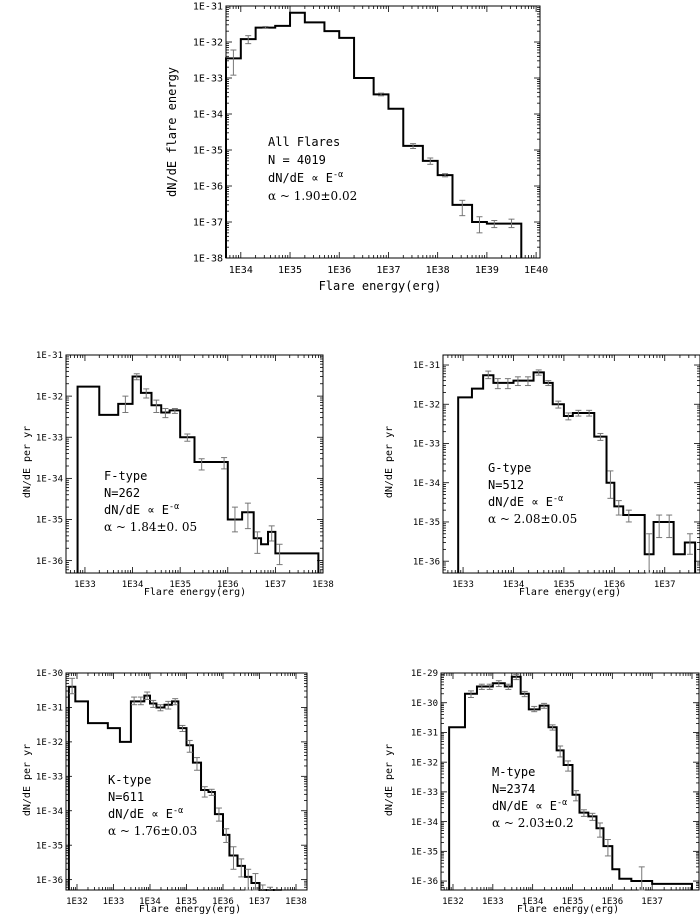 The height and width of the screenshot is (920, 700). What do you see at coordinates (532, 519) in the screenshot?
I see `annotation-alpha: α ~ 2.08±0.05` at bounding box center [532, 519].